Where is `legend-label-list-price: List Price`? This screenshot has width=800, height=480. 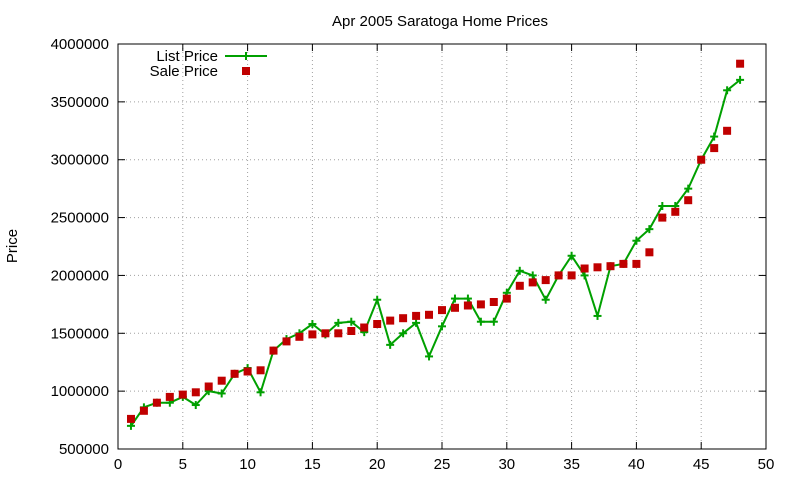 legend-label-list-price: List Price is located at coordinates (187, 56).